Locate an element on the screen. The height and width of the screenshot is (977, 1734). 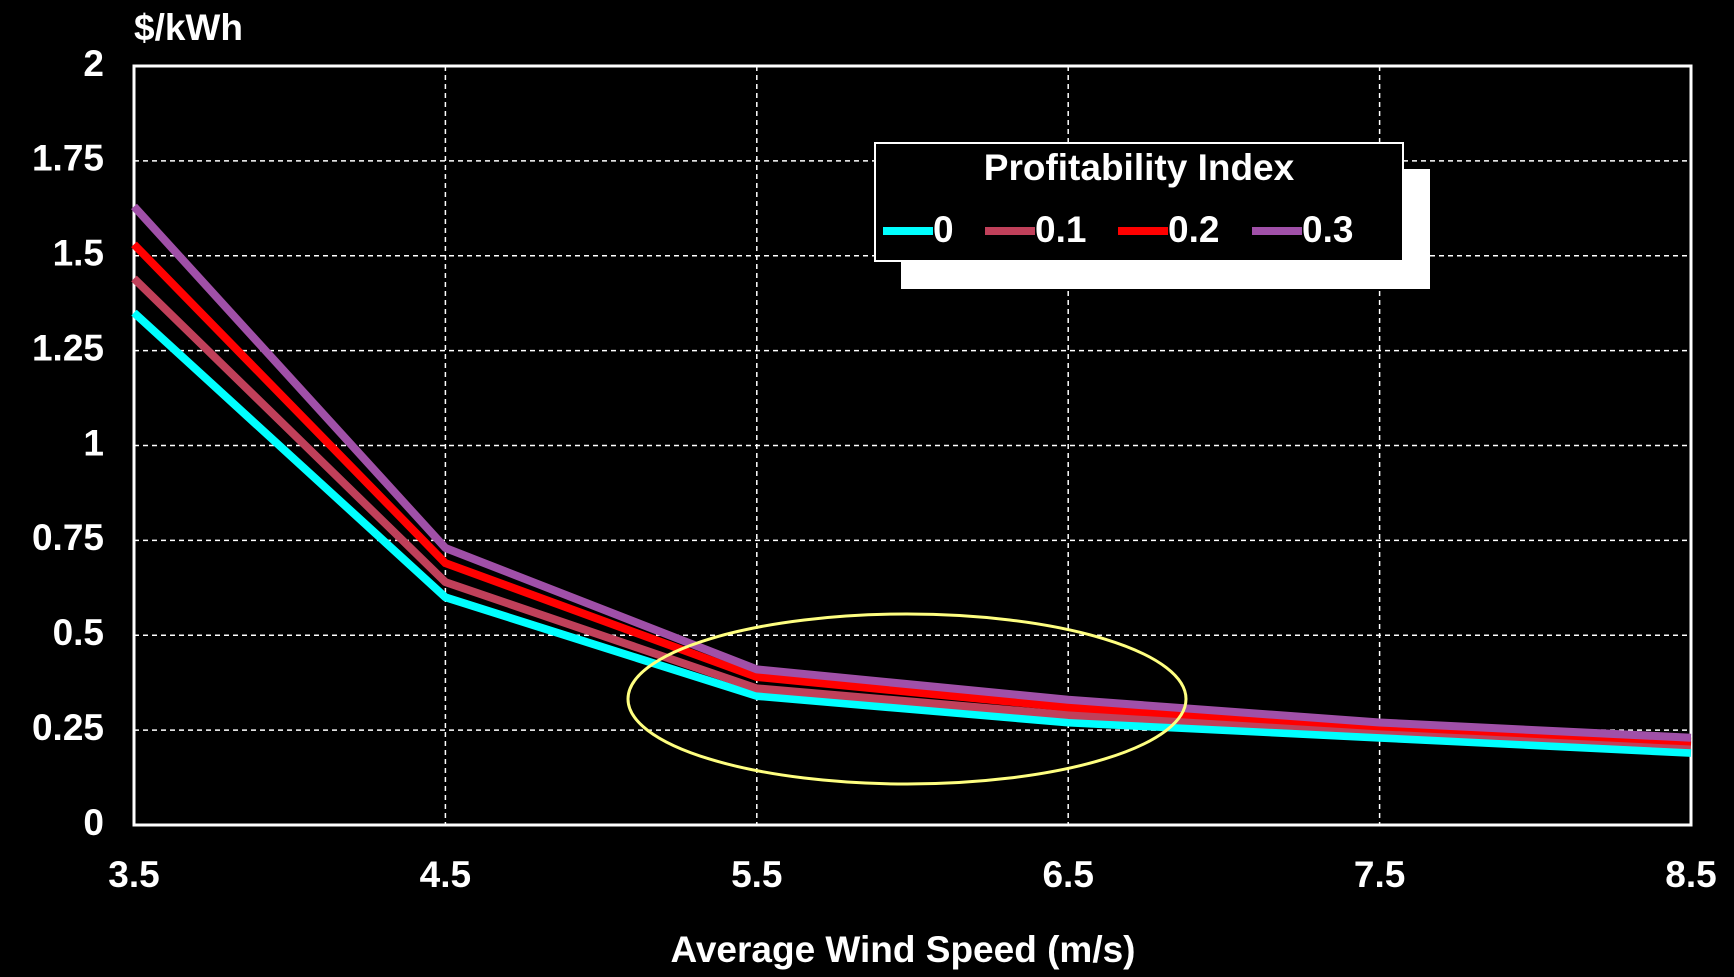
legend-label: 0.2 is located at coordinates (1193, 229).